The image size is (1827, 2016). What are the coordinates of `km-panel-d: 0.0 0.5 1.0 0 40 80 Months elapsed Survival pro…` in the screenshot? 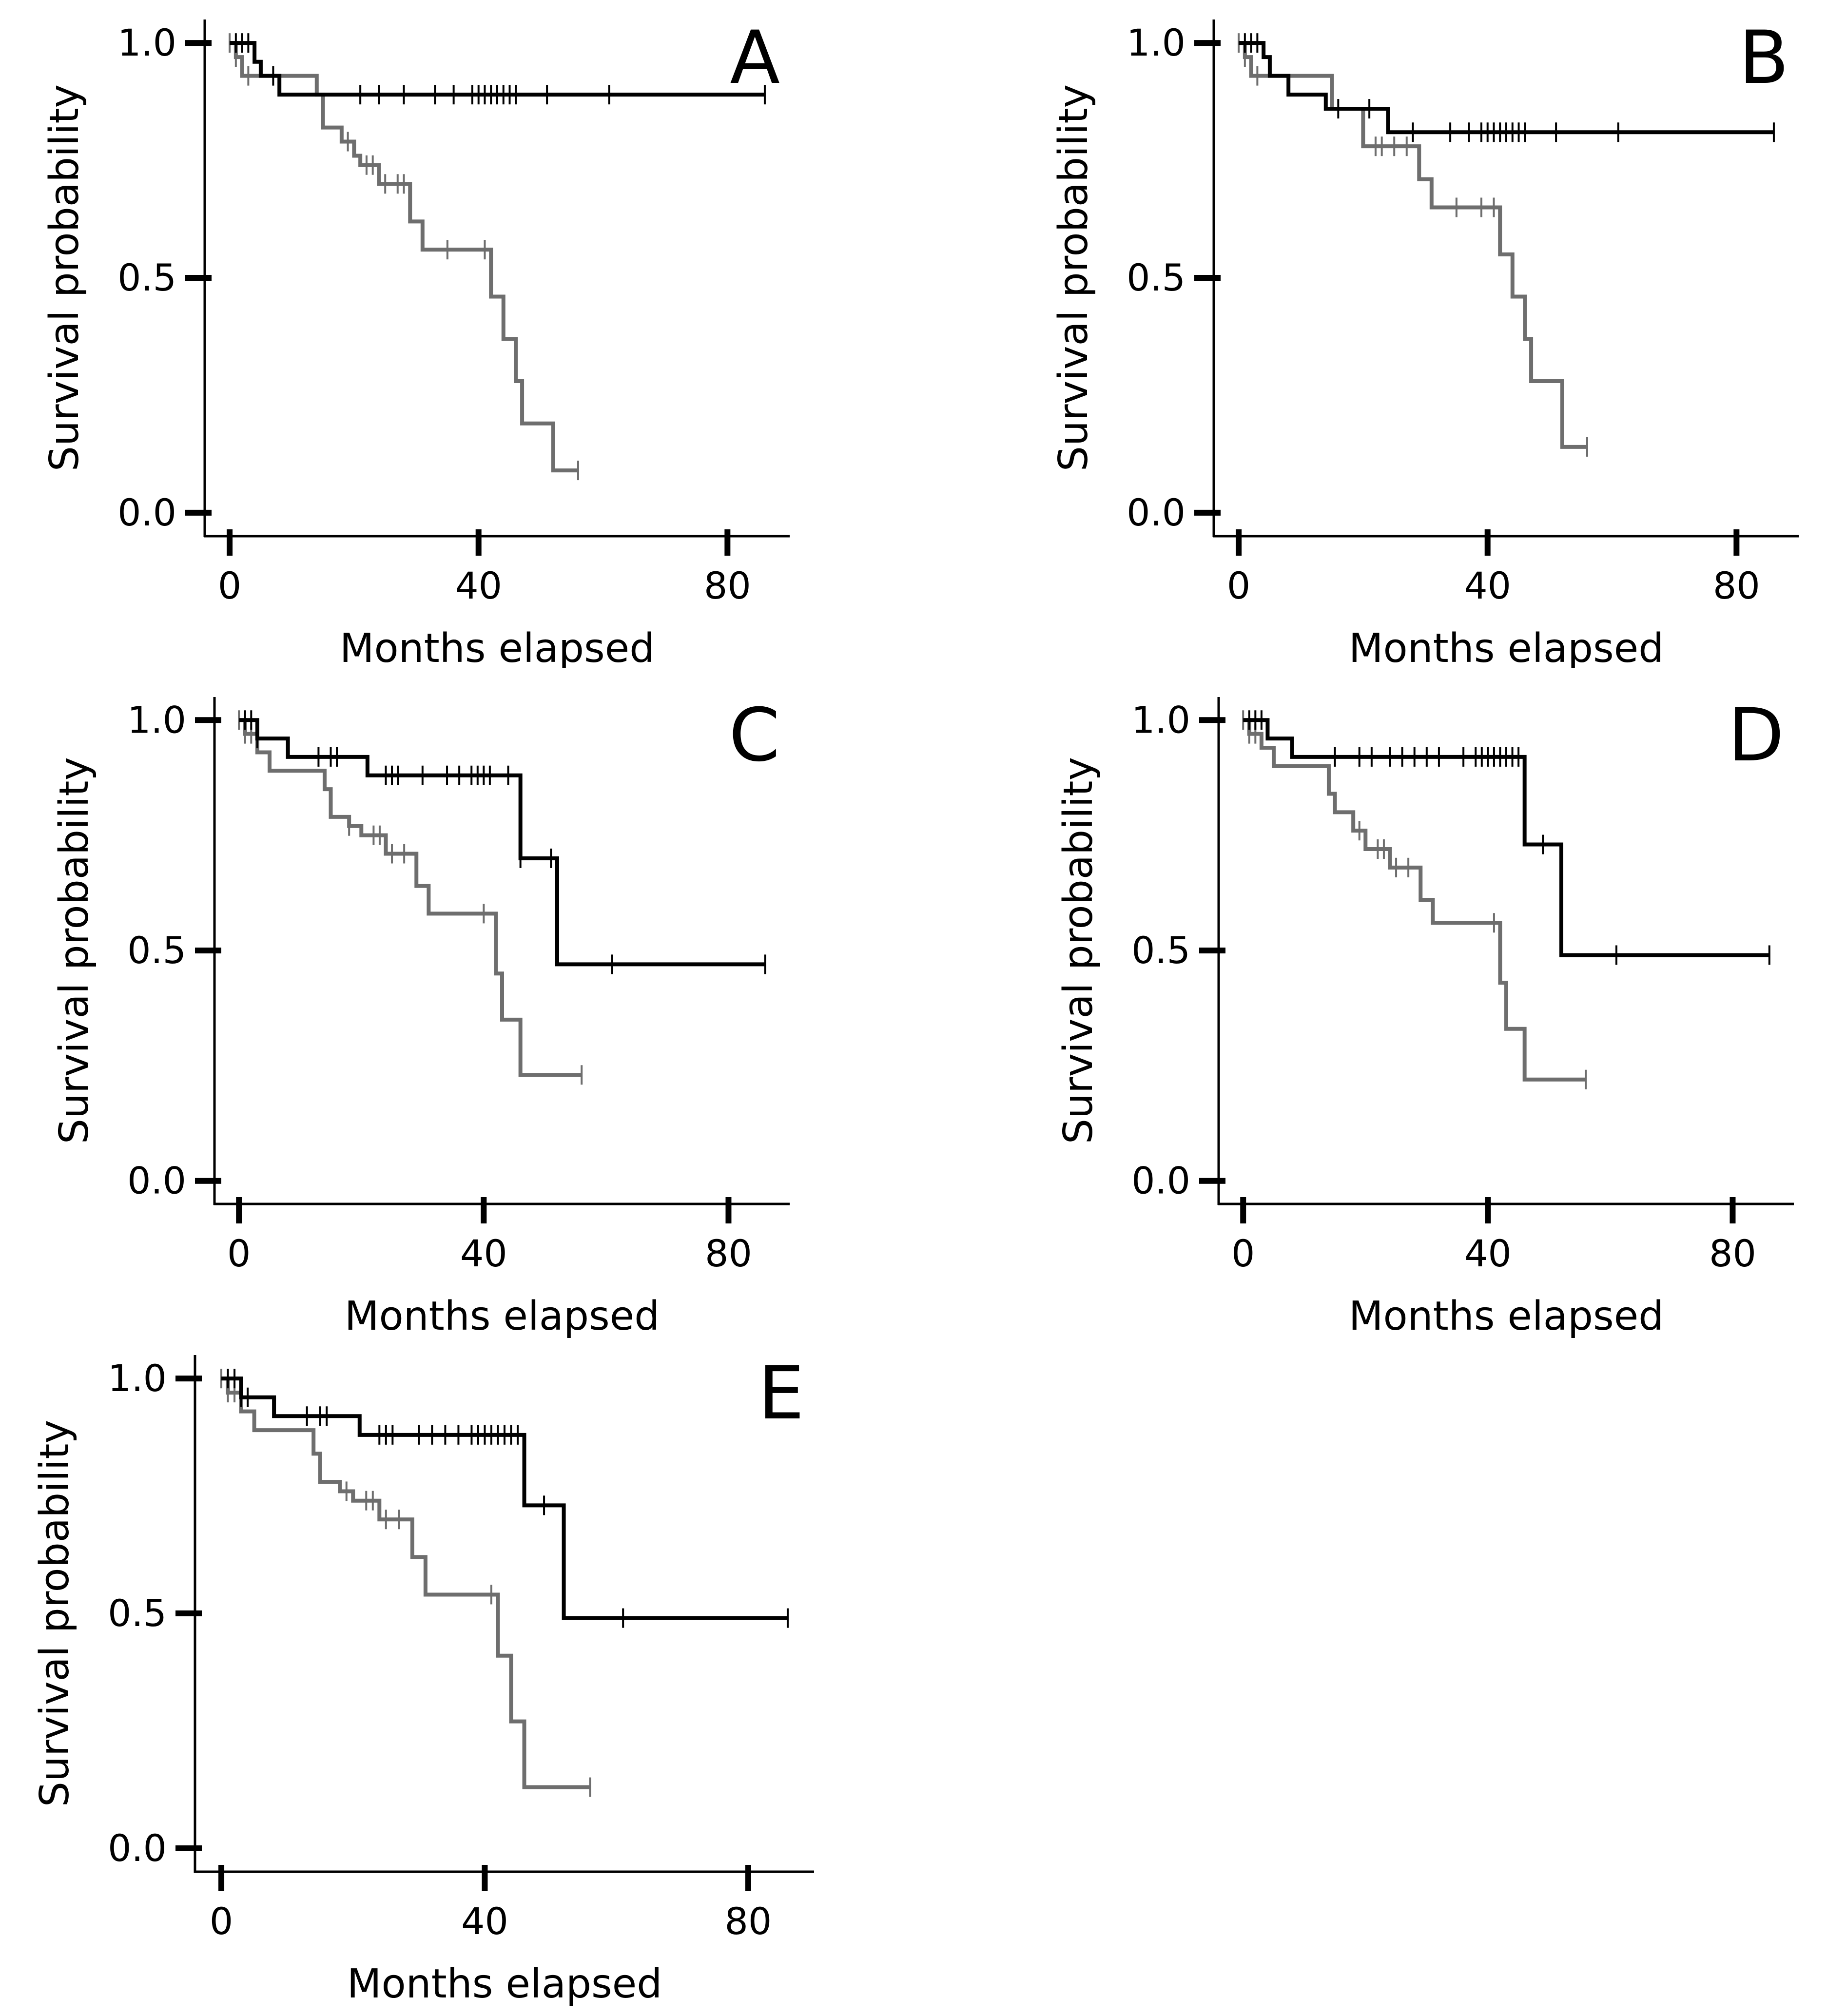 It's located at (1426, 1016).